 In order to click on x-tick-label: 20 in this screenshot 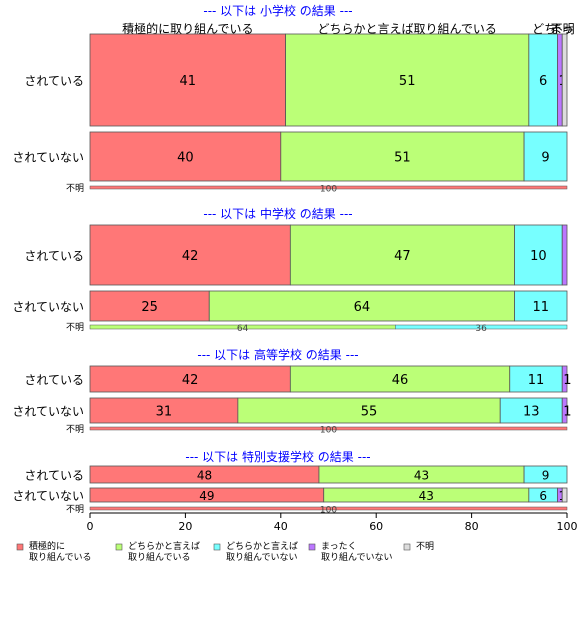, I will do `click(185, 526)`.